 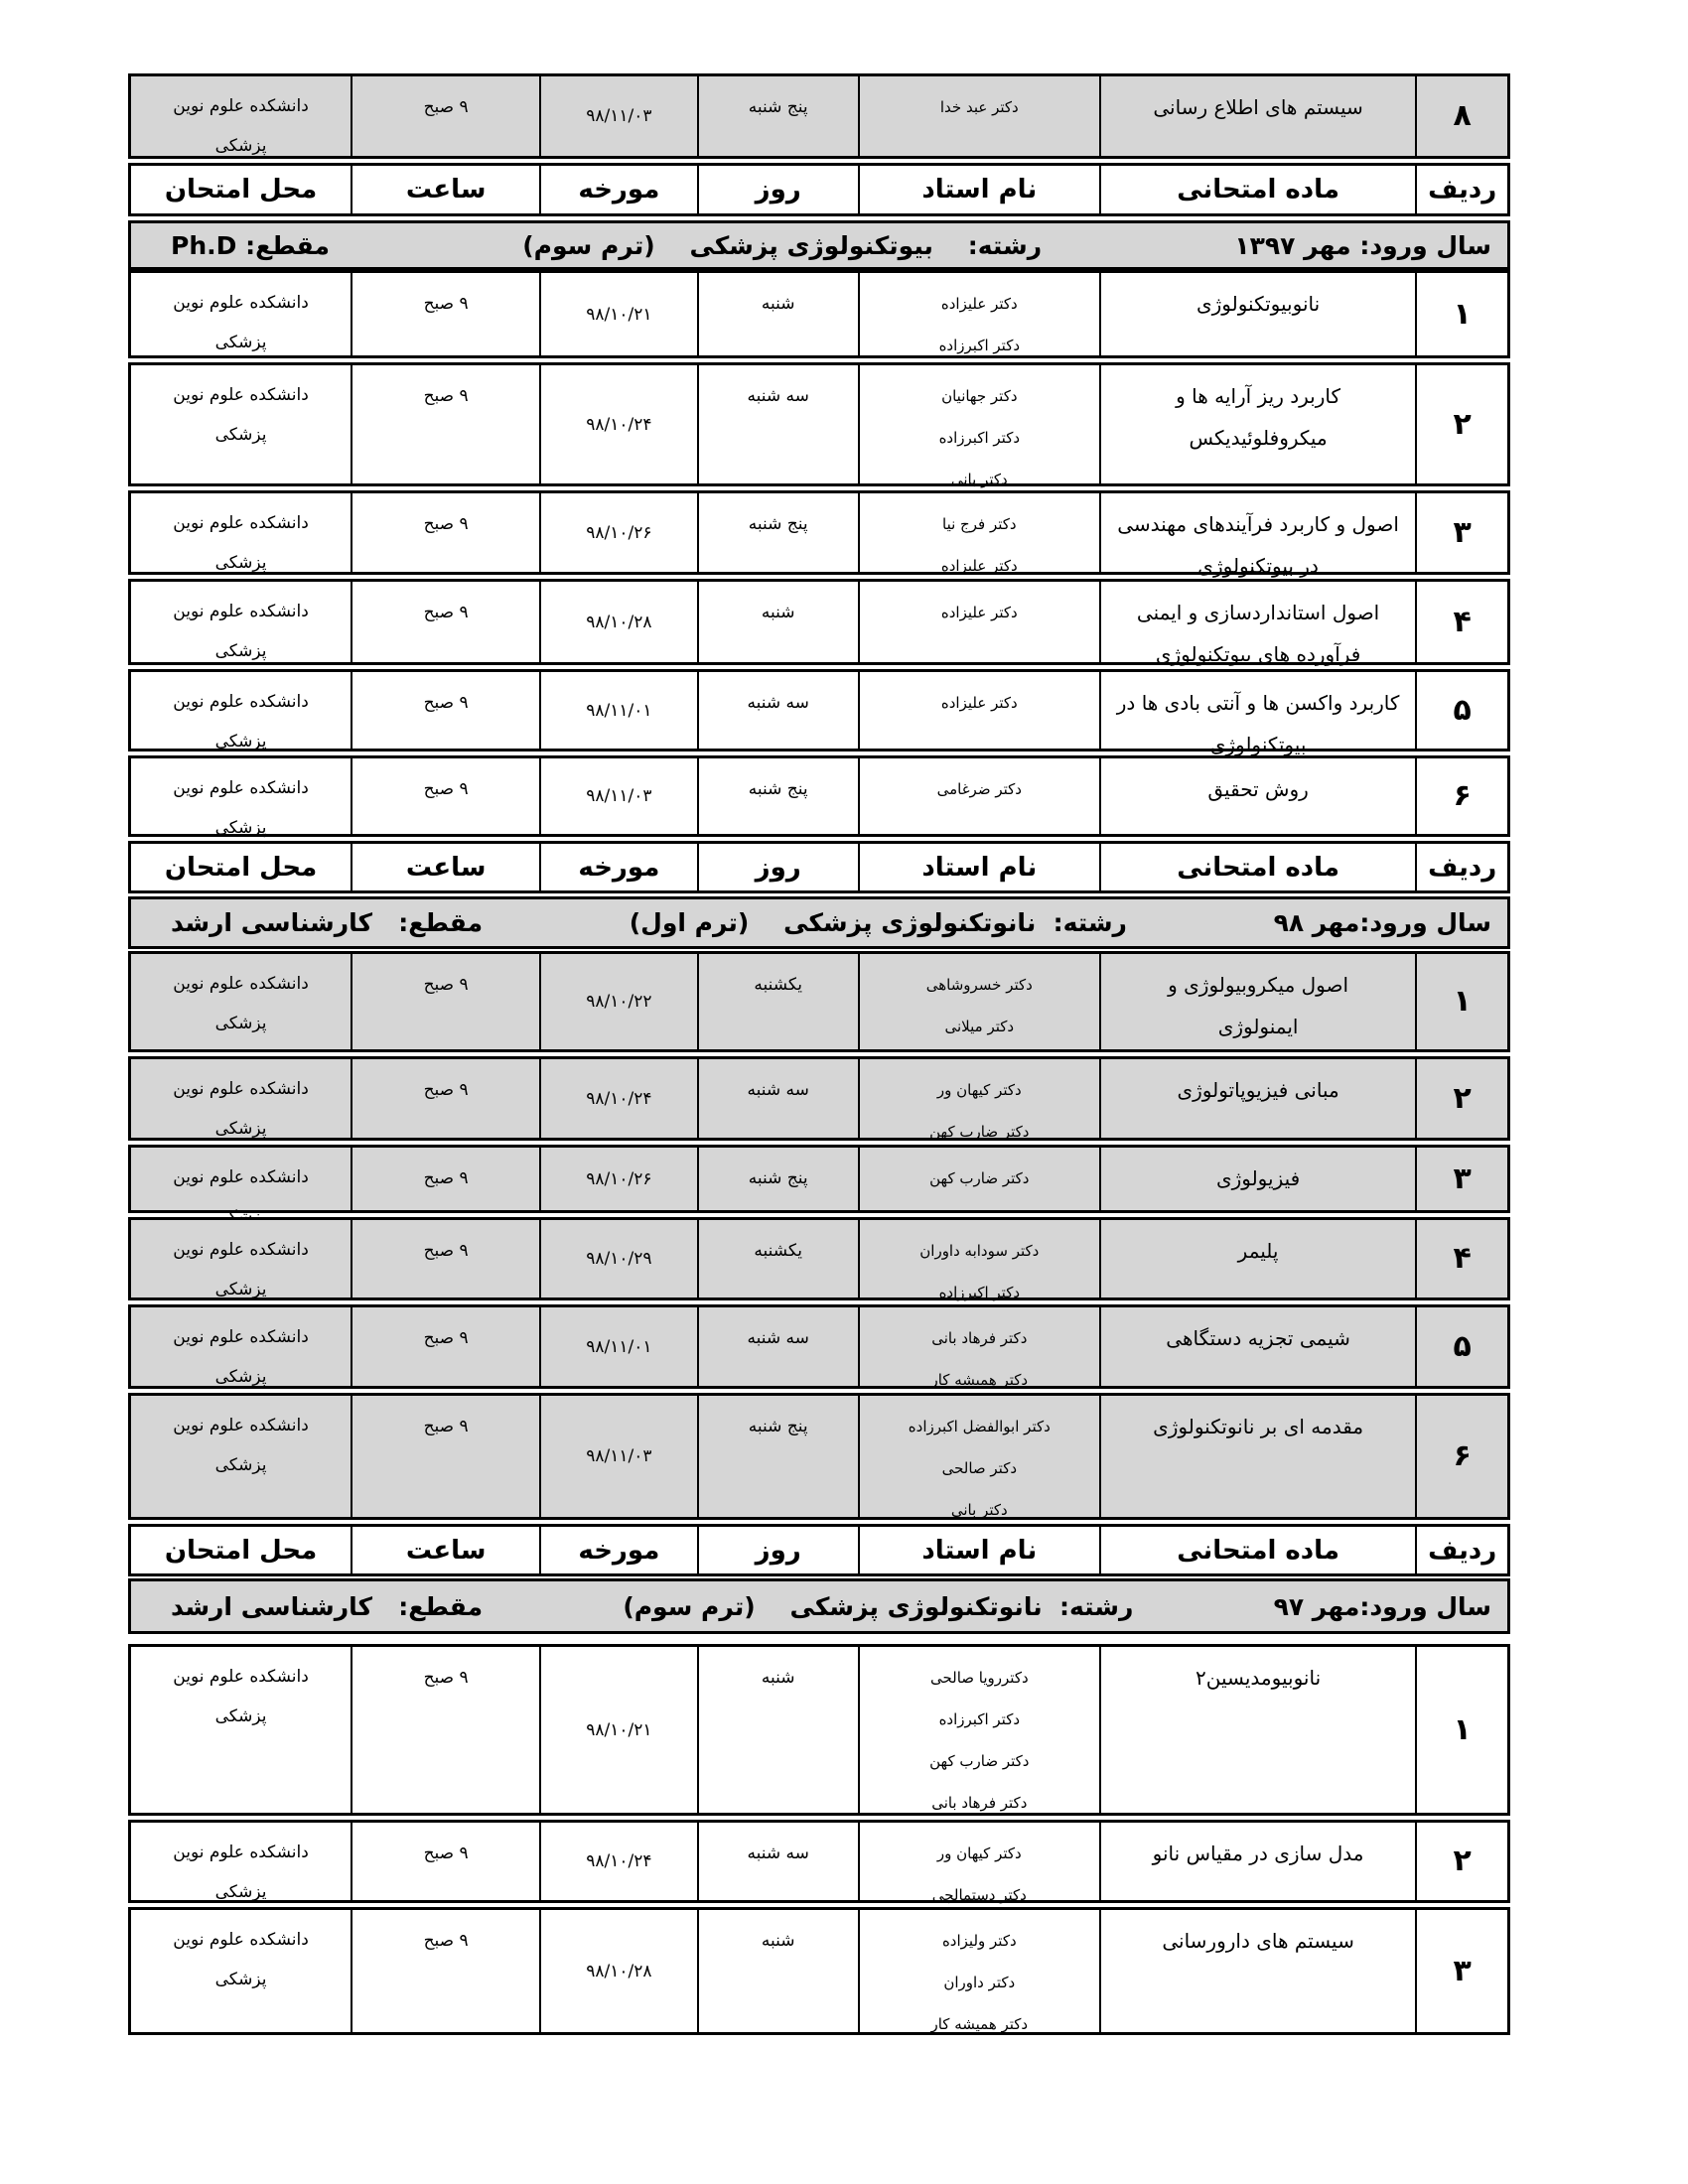 I want to click on row-number: ۳, so click(x=1461, y=1179).